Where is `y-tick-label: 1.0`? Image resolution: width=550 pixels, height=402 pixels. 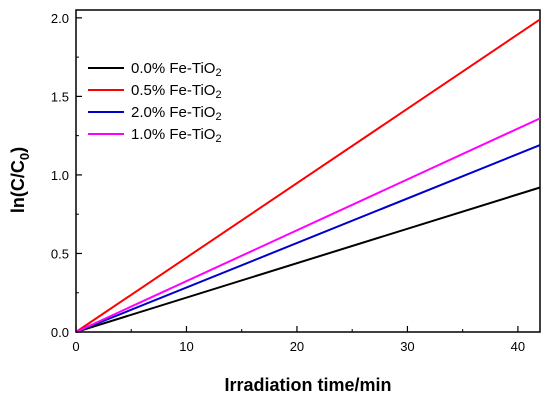
y-tick-label: 1.0 is located at coordinates (60, 175).